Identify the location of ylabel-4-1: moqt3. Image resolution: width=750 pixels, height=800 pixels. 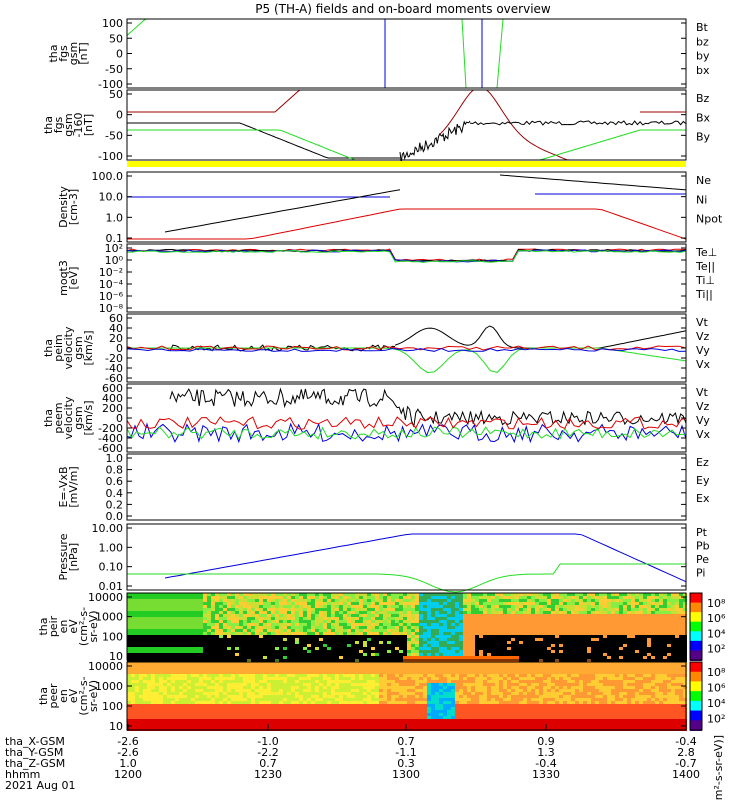
(63, 278).